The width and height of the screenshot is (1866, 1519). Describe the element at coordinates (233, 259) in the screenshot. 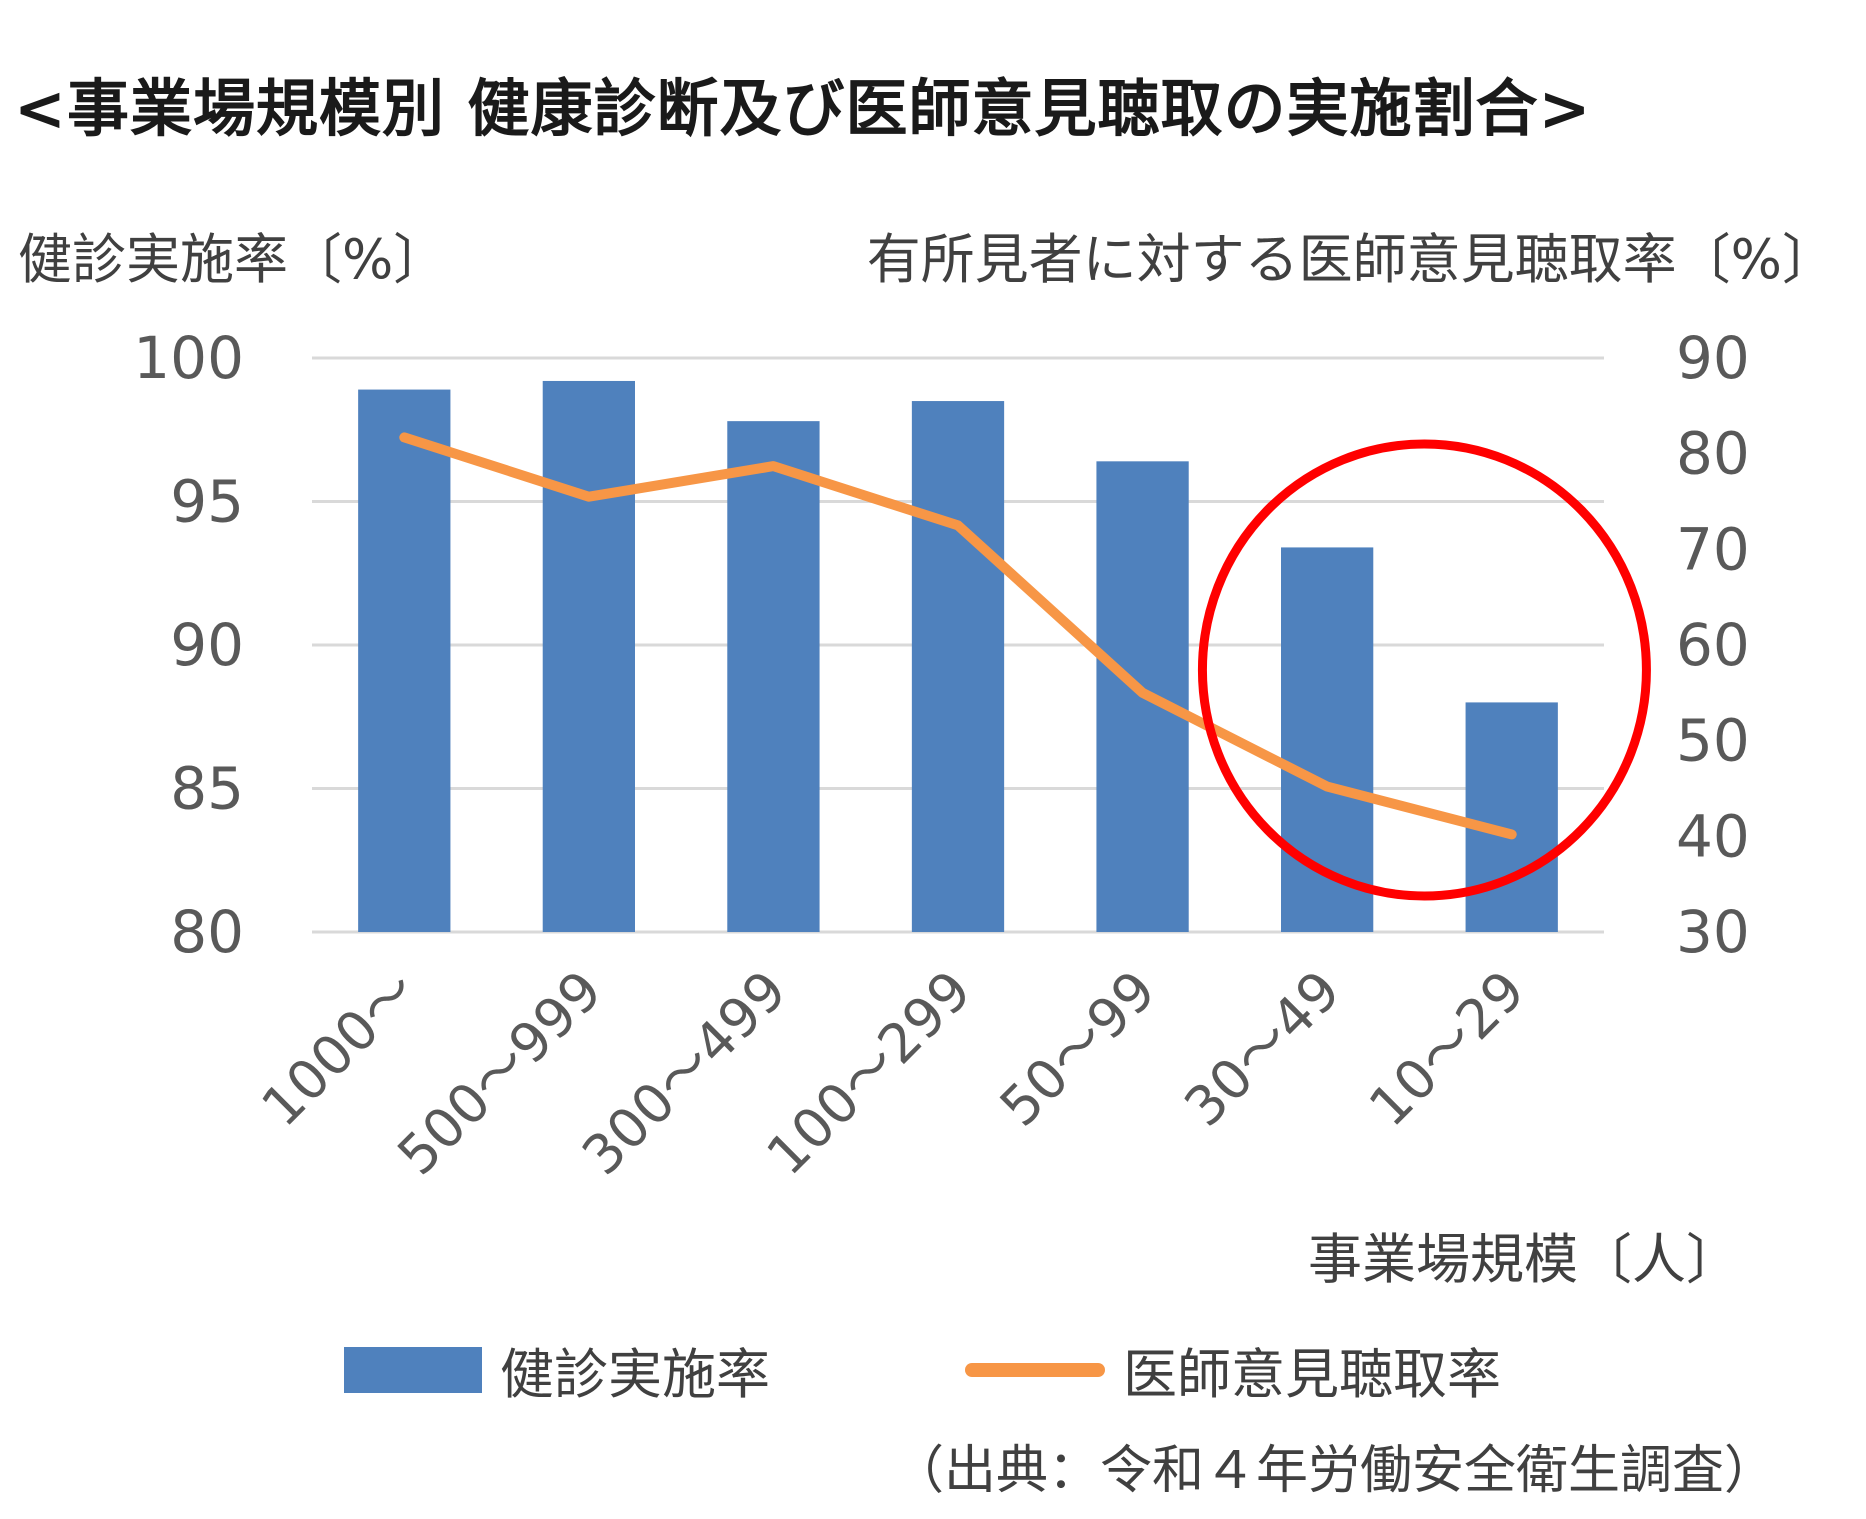

I see `y-axis-left-label: 健診実施率〔%〕` at that location.